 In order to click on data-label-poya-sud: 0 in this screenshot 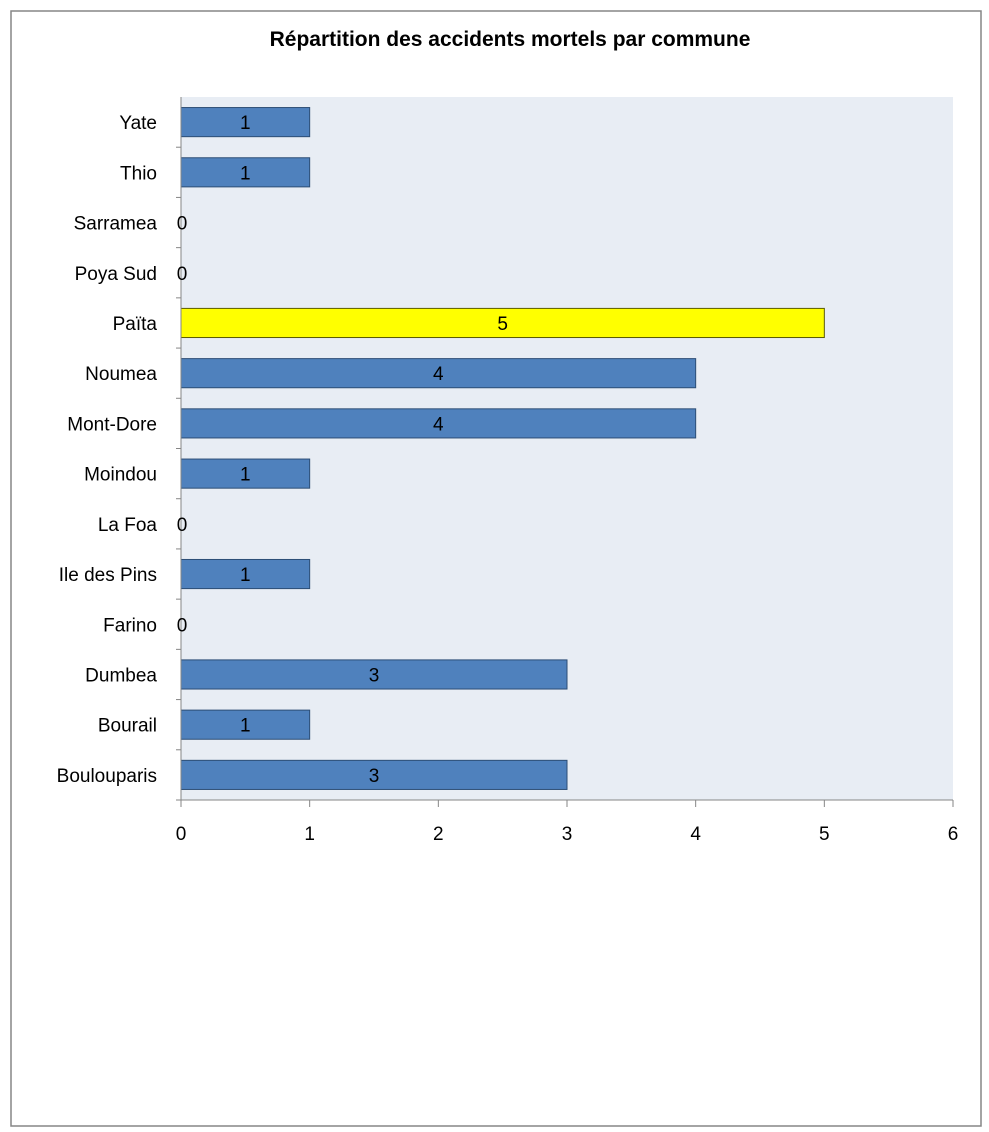, I will do `click(182, 274)`.